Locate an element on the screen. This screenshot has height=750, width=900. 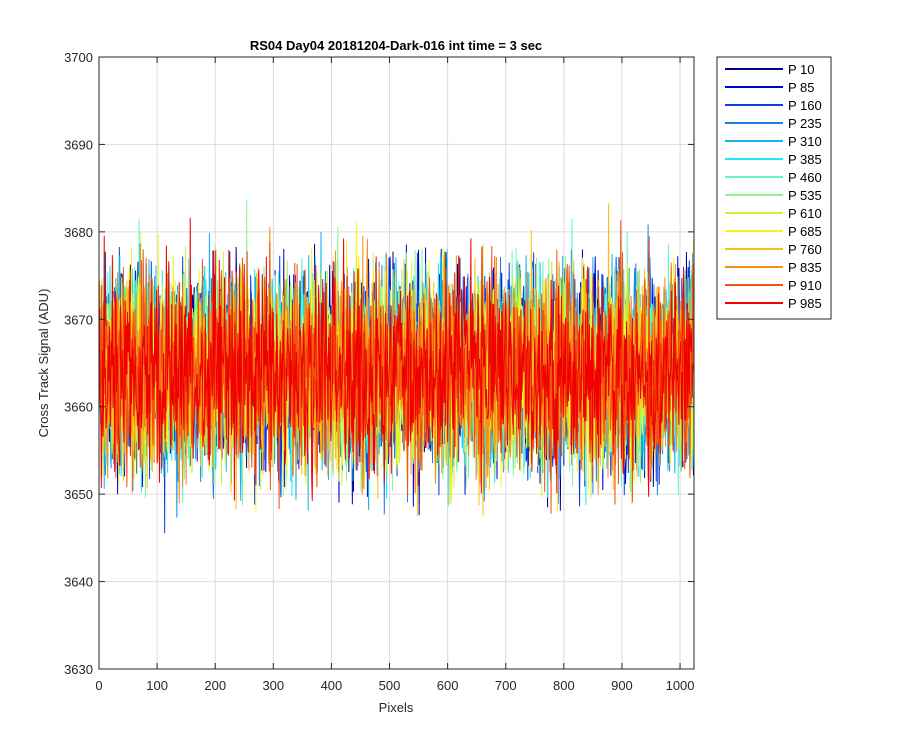
x-tick-label: 900 is located at coordinates (622, 685).